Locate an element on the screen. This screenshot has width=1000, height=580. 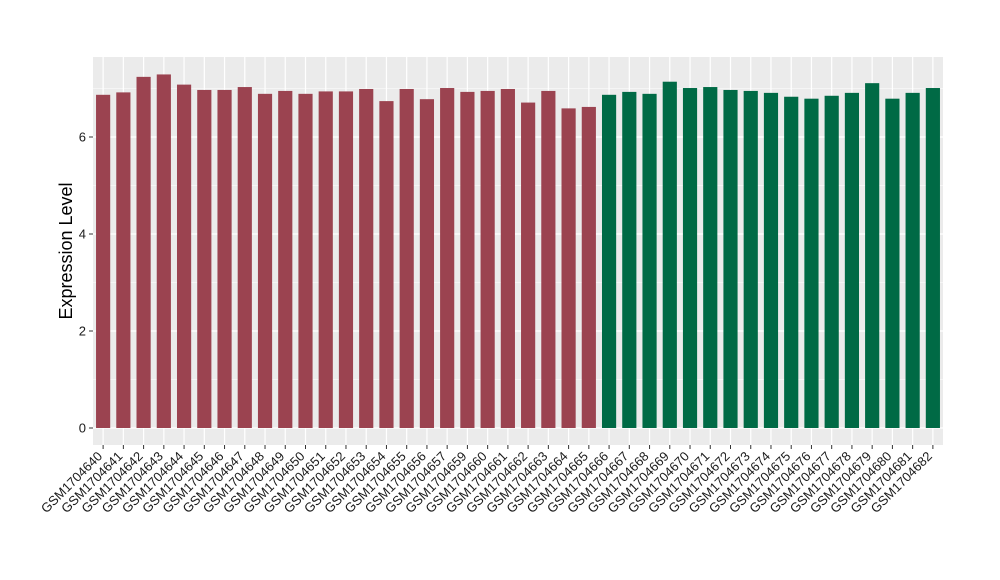
bar-GSM1704659 is located at coordinates (467, 260).